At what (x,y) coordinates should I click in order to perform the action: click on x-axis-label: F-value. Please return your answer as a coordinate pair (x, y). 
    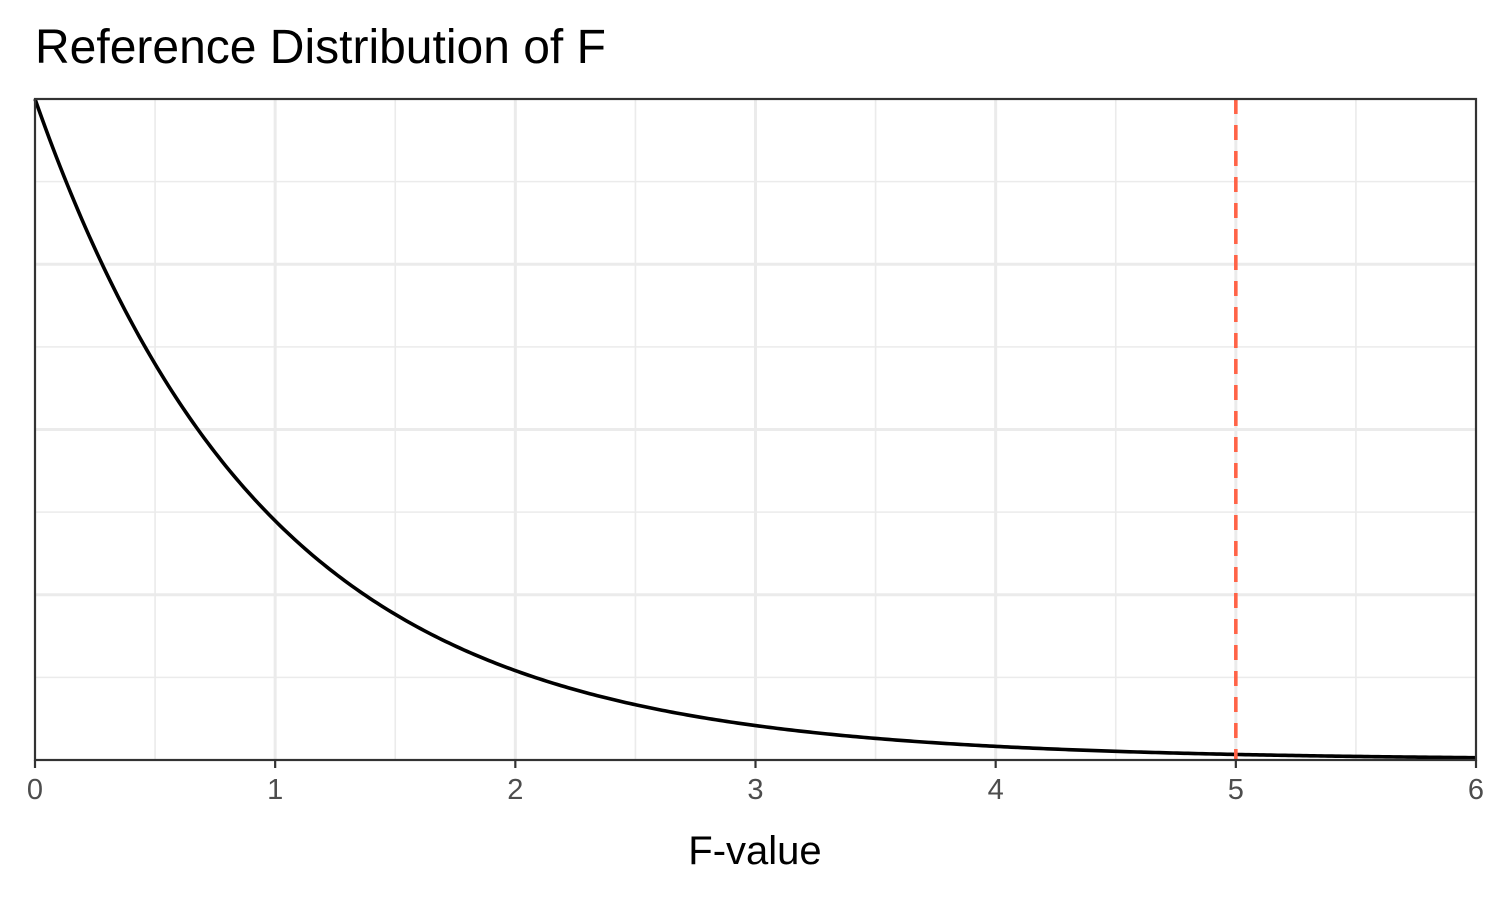
    Looking at the image, I should click on (754, 851).